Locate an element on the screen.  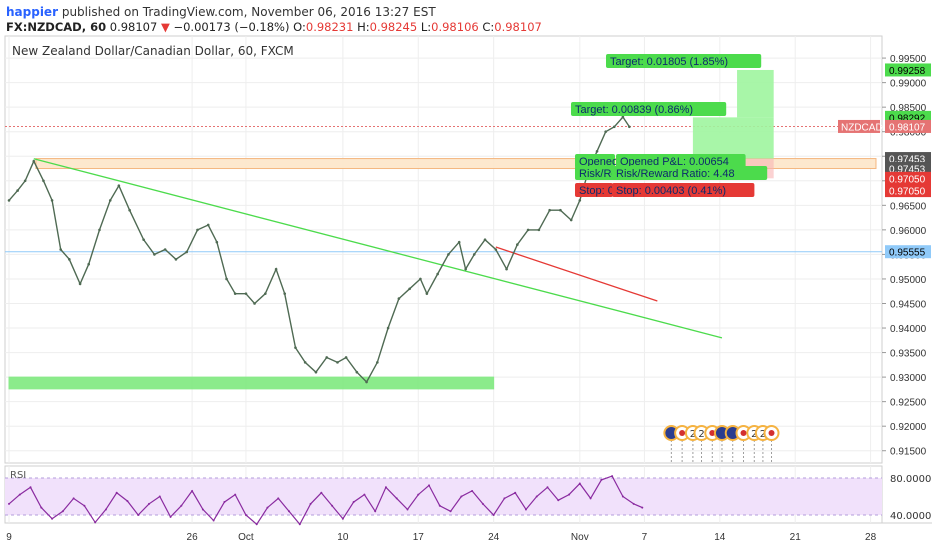
opened-pl-label-b-box is located at coordinates (681, 161).